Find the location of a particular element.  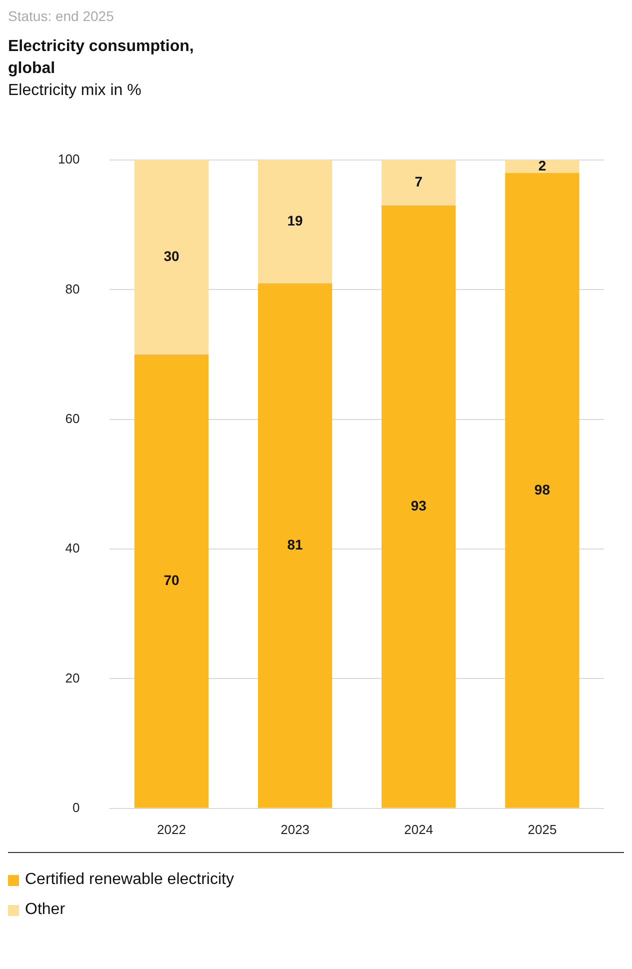

chart-subtitle: Electricity mix in % is located at coordinates (75, 91).